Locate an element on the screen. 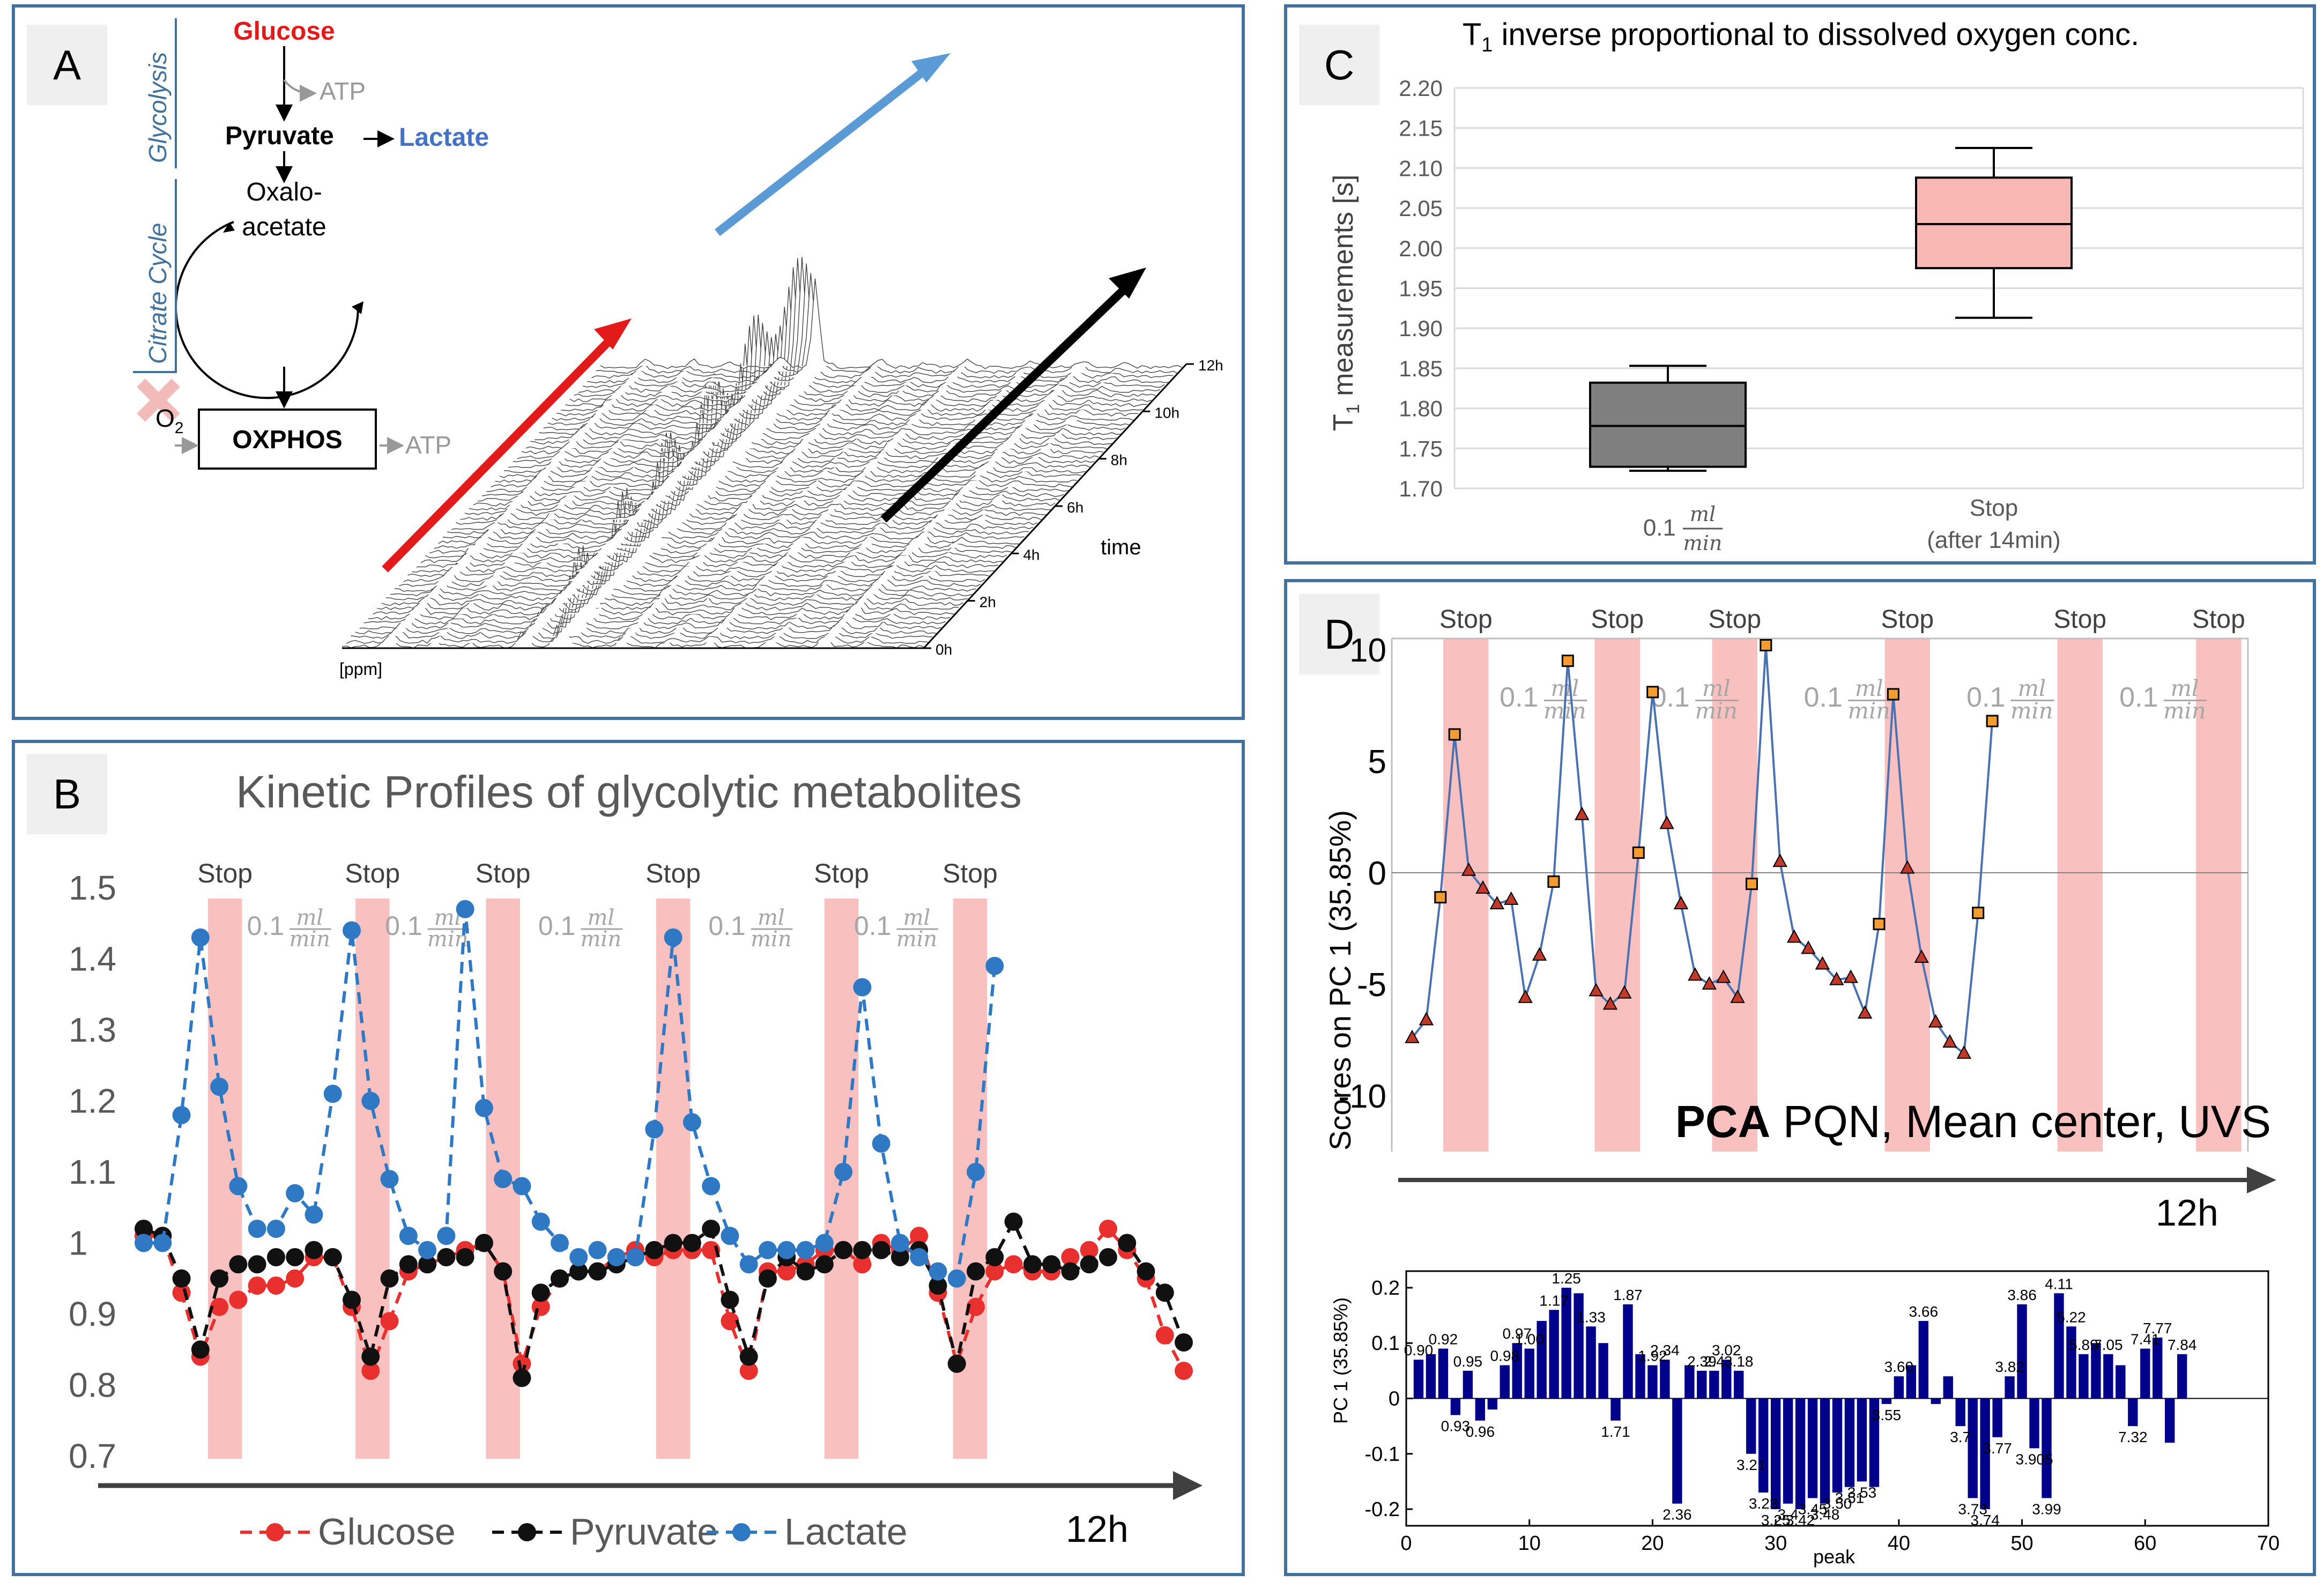  y-tick-label: 0.9 is located at coordinates (92, 1314).